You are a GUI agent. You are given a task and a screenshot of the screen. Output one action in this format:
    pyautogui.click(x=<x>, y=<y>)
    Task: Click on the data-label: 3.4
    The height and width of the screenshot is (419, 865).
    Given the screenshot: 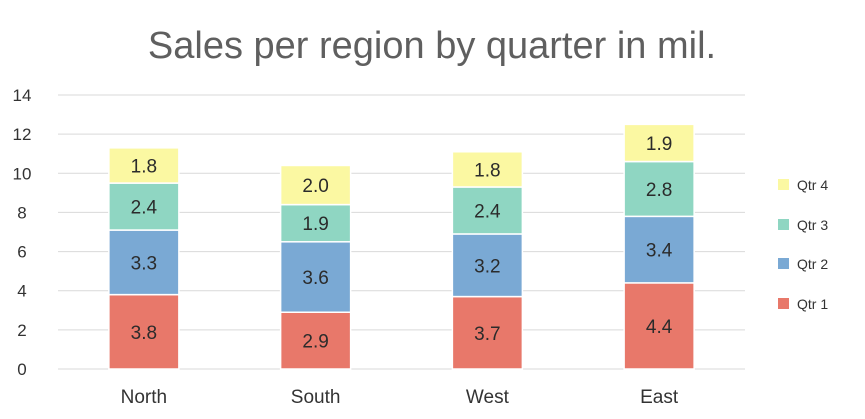 What is the action you would take?
    pyautogui.click(x=659, y=251)
    